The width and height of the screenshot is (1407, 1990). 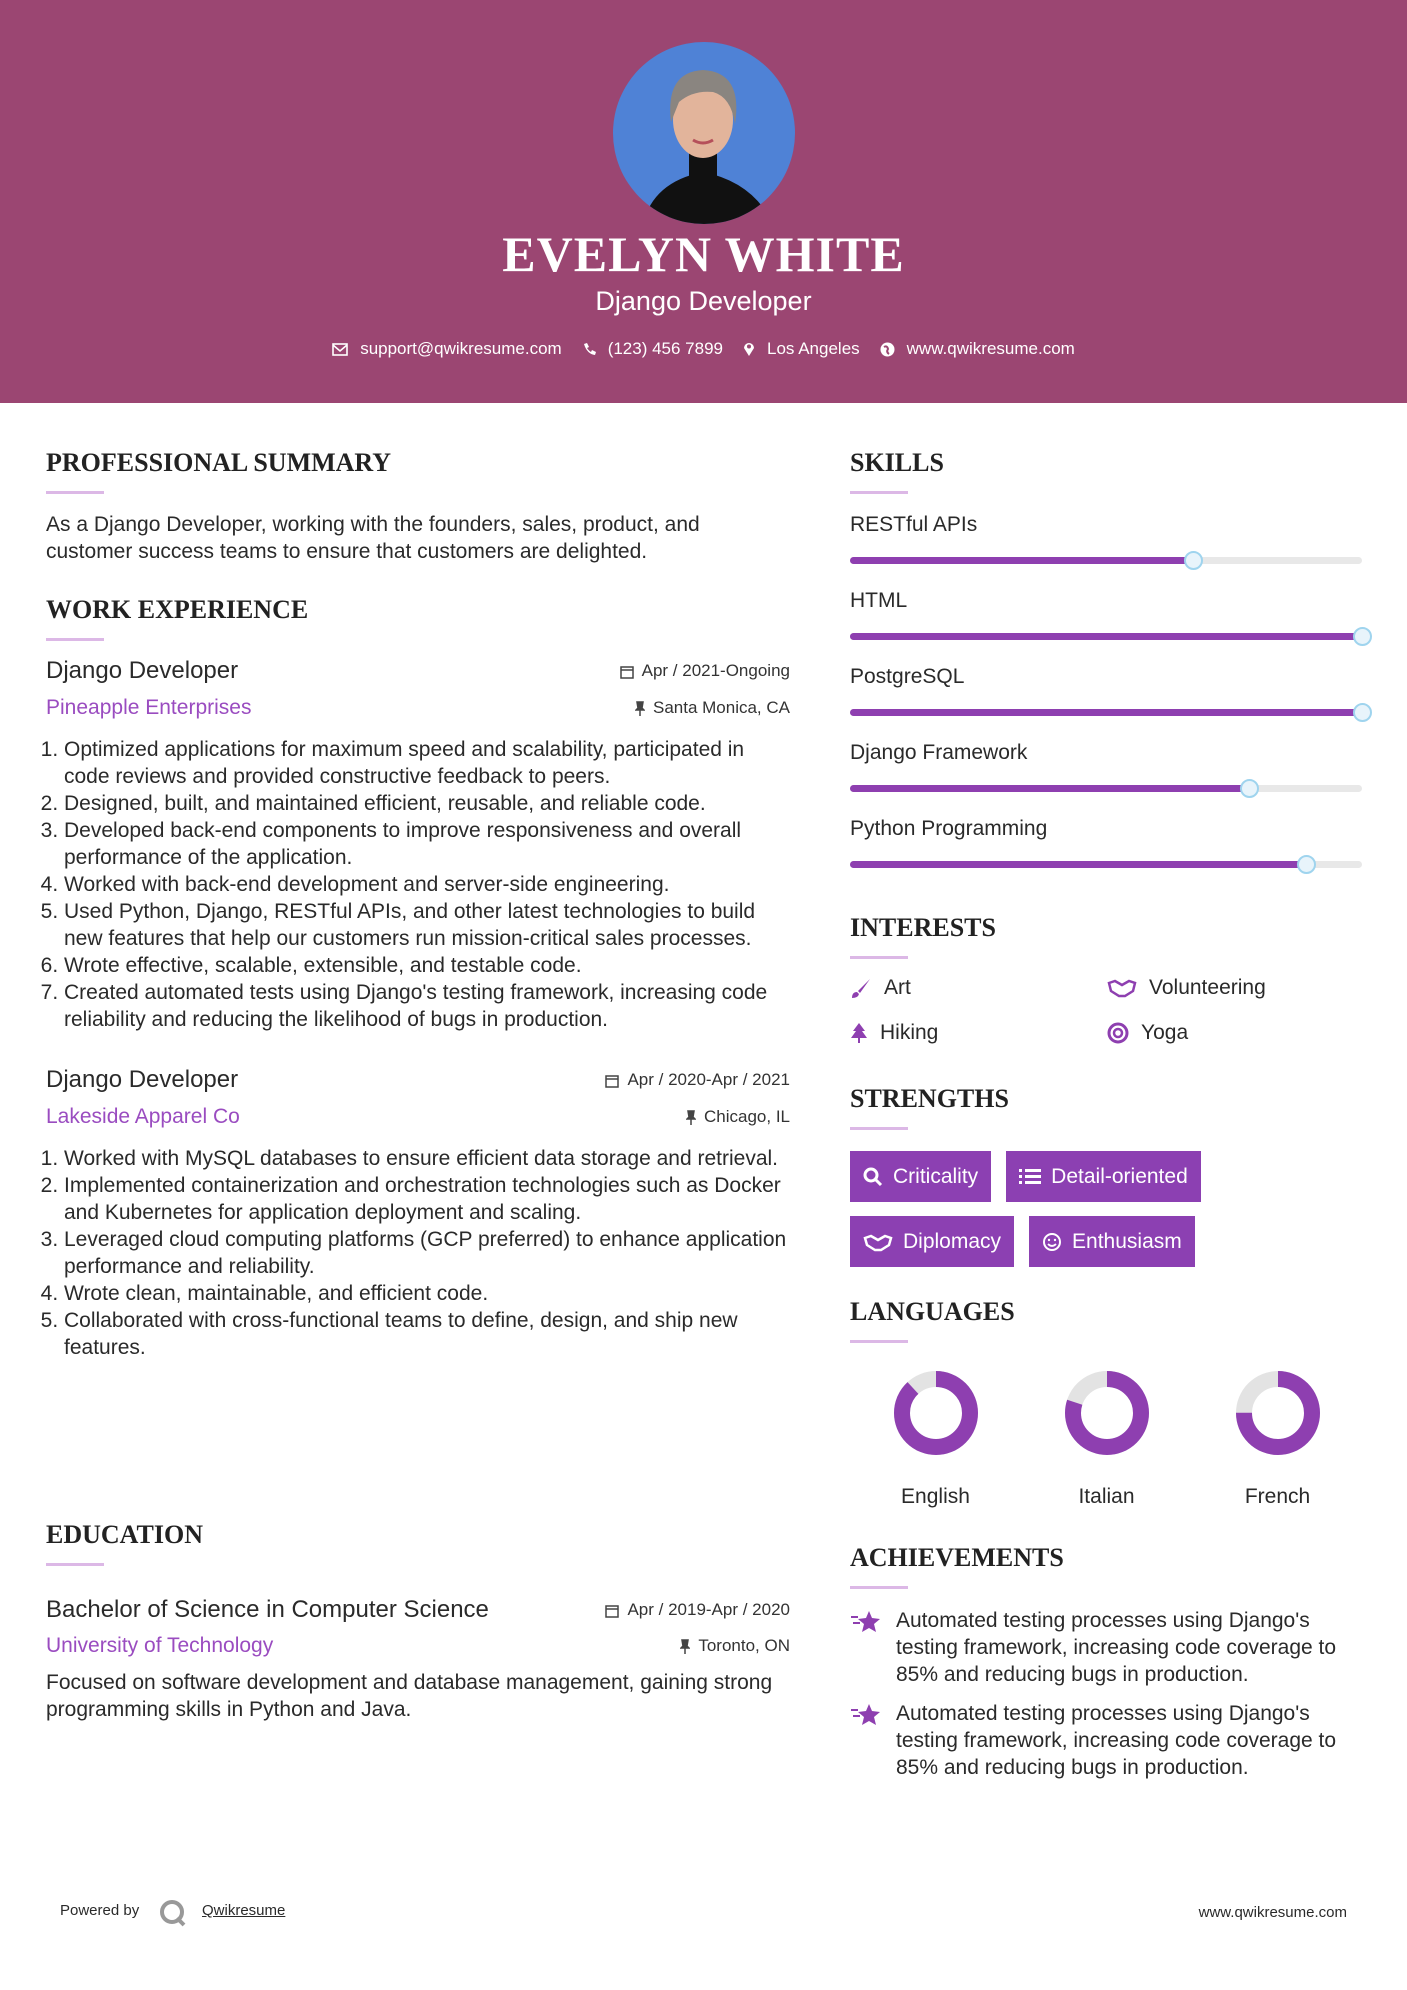 What do you see at coordinates (143, 1116) in the screenshot?
I see `company: Lakeside Apparel Co` at bounding box center [143, 1116].